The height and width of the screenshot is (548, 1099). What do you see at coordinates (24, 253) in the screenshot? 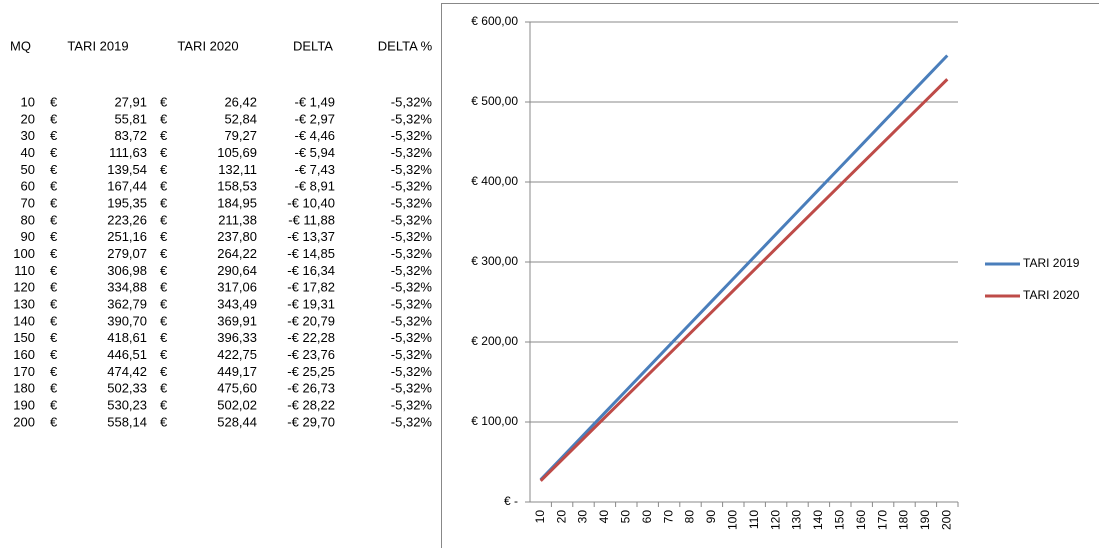
I see `table-cell: 100` at bounding box center [24, 253].